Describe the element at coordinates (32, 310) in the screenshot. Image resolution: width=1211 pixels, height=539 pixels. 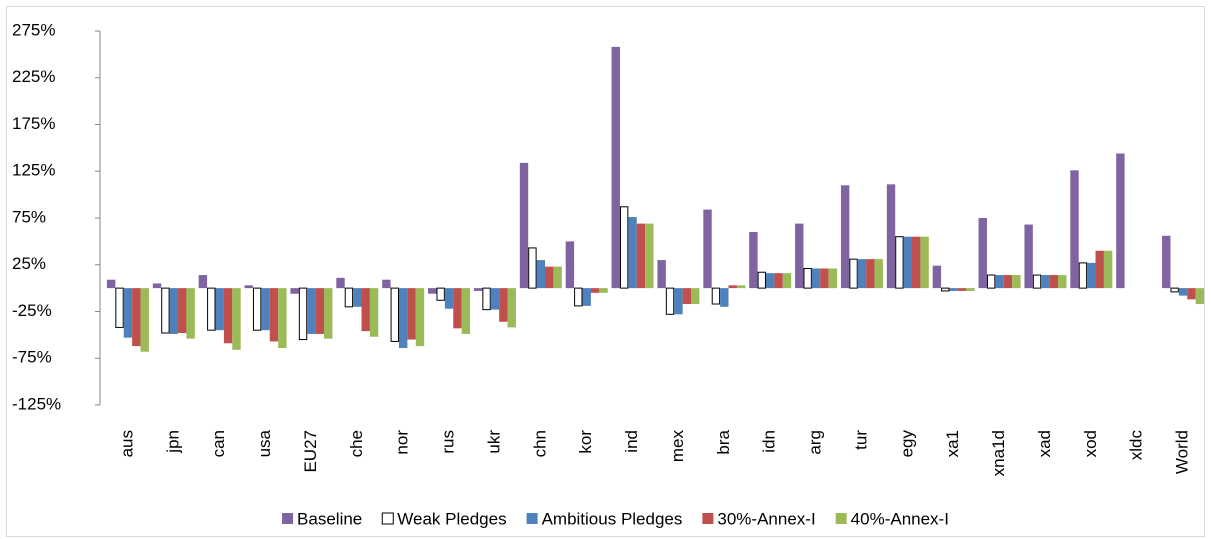
I see `y-tick-label: -25%` at that location.